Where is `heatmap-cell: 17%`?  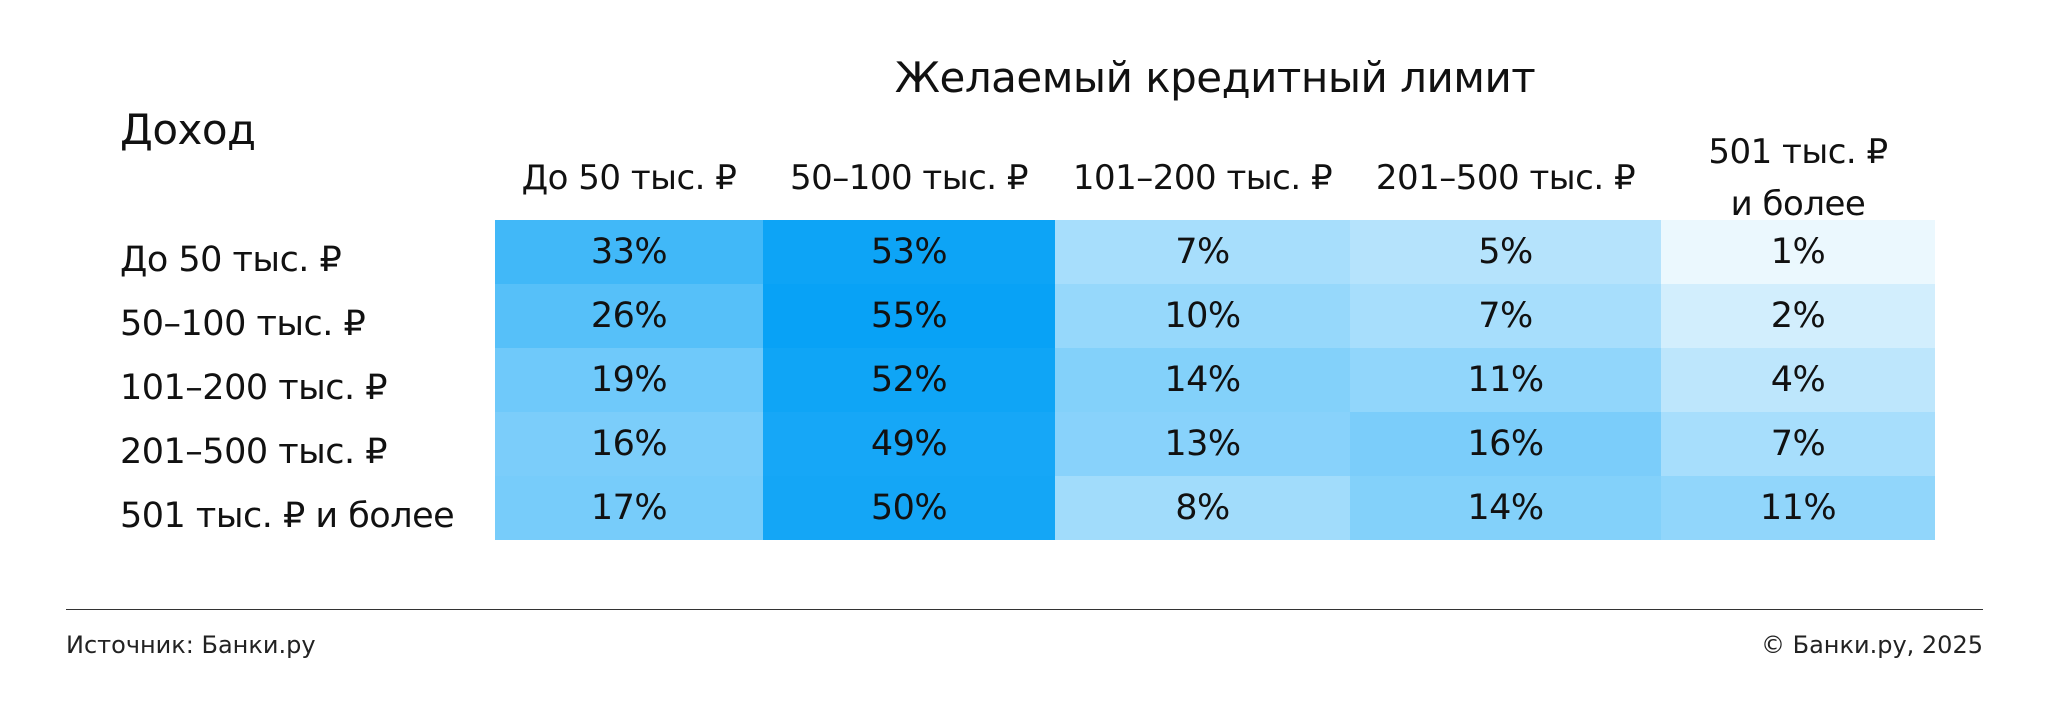 heatmap-cell: 17% is located at coordinates (629, 508).